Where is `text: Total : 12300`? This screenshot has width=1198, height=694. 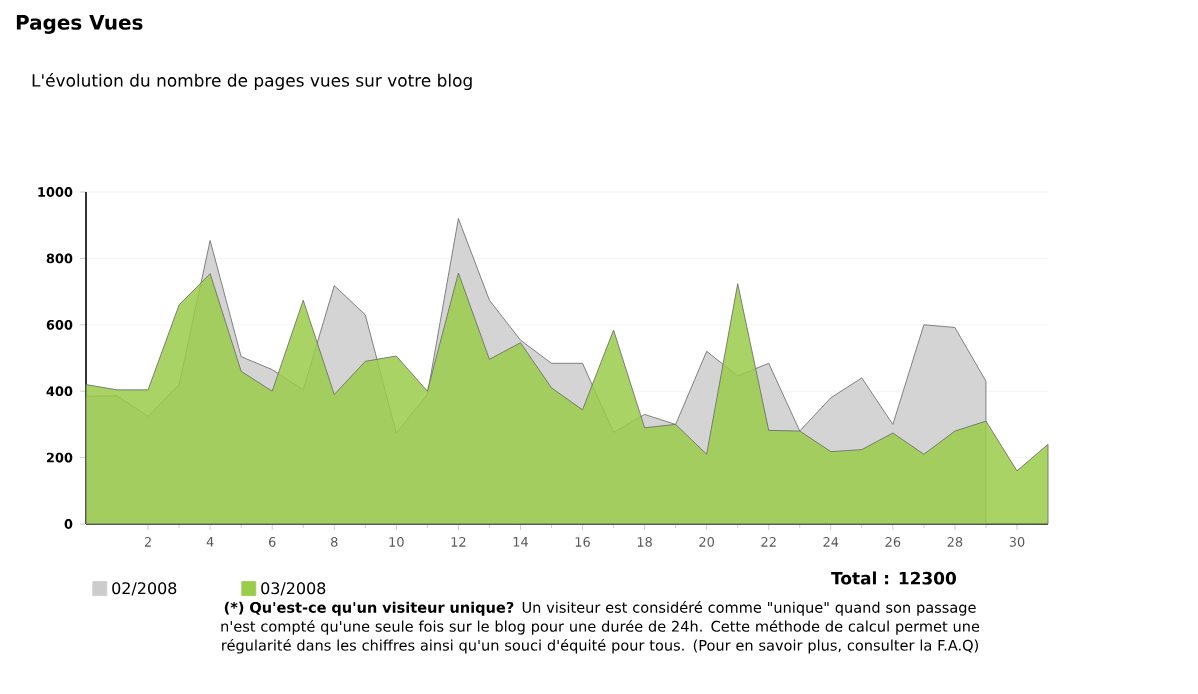 text: Total : 12300 is located at coordinates (893, 578).